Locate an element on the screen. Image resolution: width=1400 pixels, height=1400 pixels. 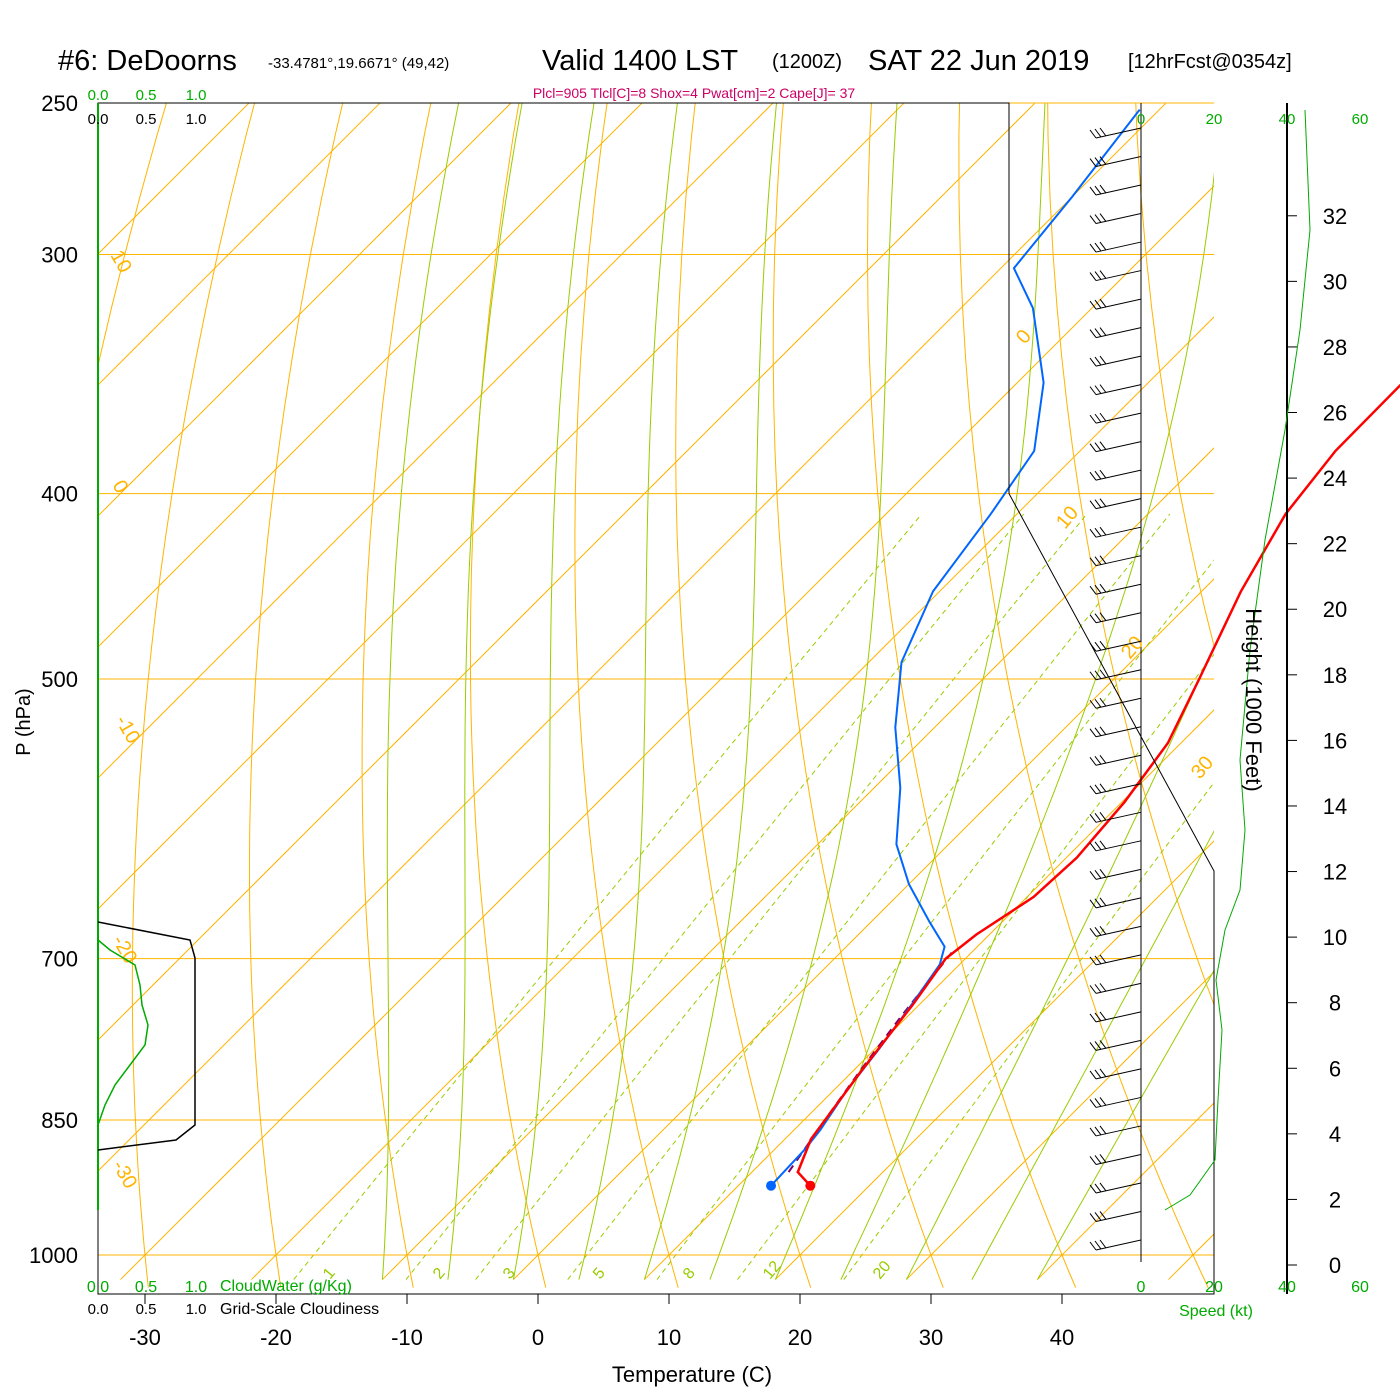
mixing-ratio-label: 8 is located at coordinates (689, 1274).